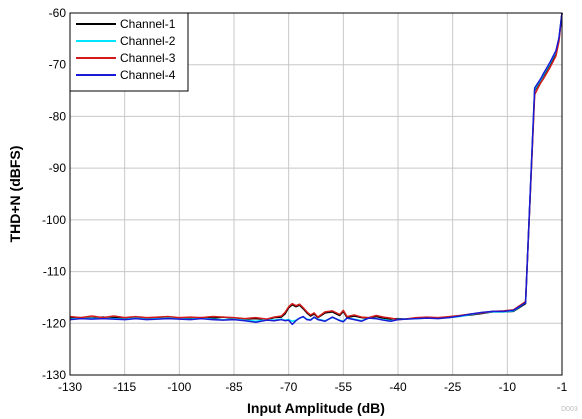 The image size is (582, 419). I want to click on y-tick-label: -100, so click(54, 220).